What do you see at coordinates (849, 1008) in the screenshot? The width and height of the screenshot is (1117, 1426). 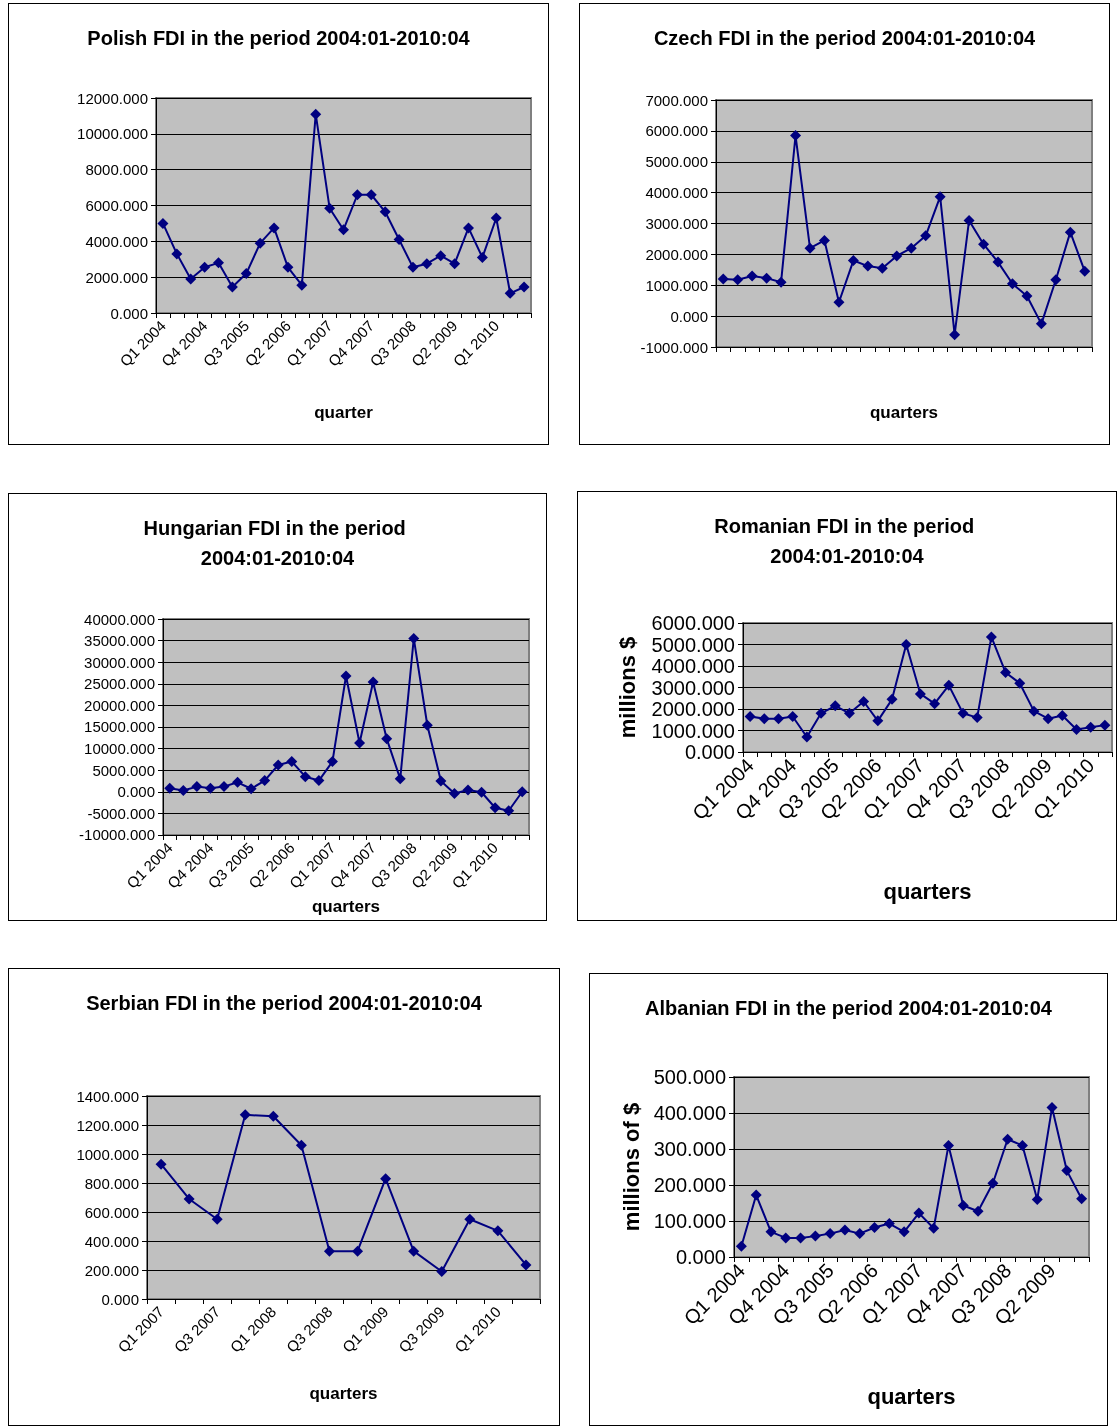 I see `chart-title: Albanian FDI in the period 2004:01-2010:04` at bounding box center [849, 1008].